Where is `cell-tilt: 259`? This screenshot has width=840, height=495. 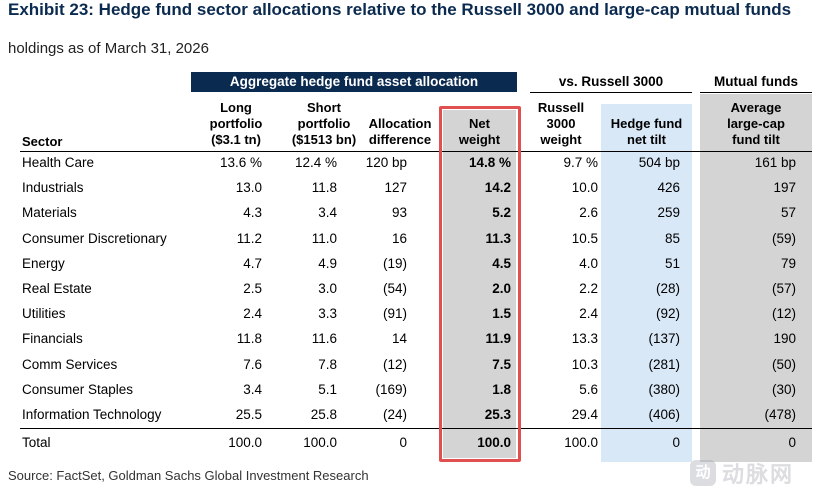 cell-tilt: 259 is located at coordinates (668, 213).